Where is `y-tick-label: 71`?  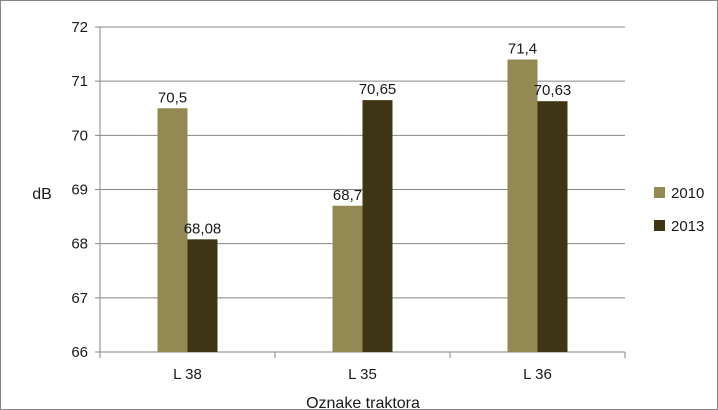 y-tick-label: 71 is located at coordinates (79, 81).